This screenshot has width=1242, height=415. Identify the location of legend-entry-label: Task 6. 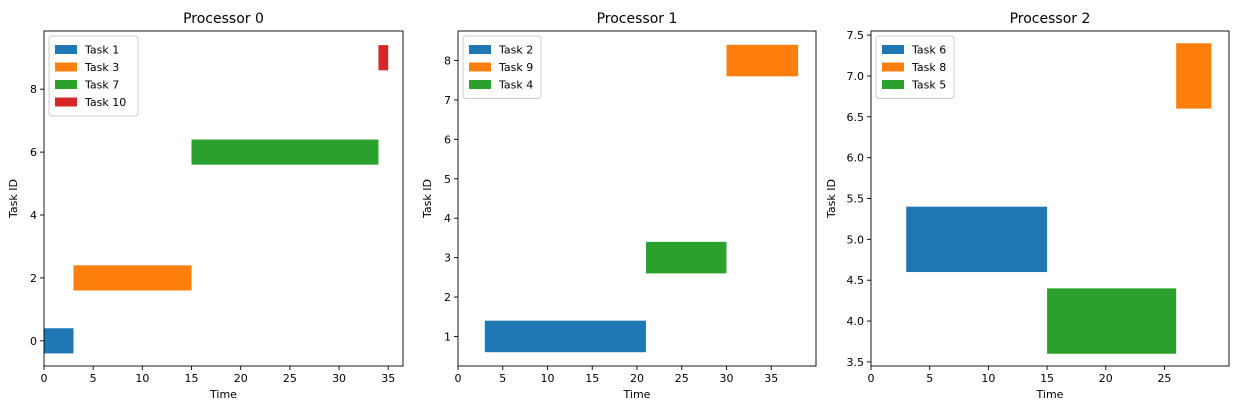
(928, 50).